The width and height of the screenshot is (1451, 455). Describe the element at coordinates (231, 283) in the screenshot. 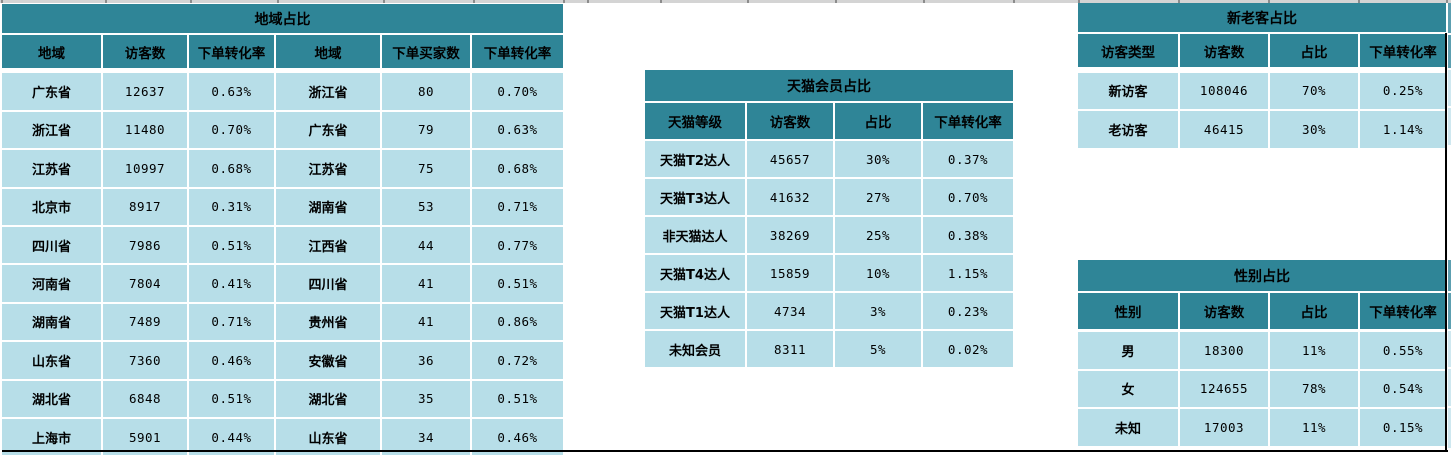

I see `data-cell: 0.41%` at that location.